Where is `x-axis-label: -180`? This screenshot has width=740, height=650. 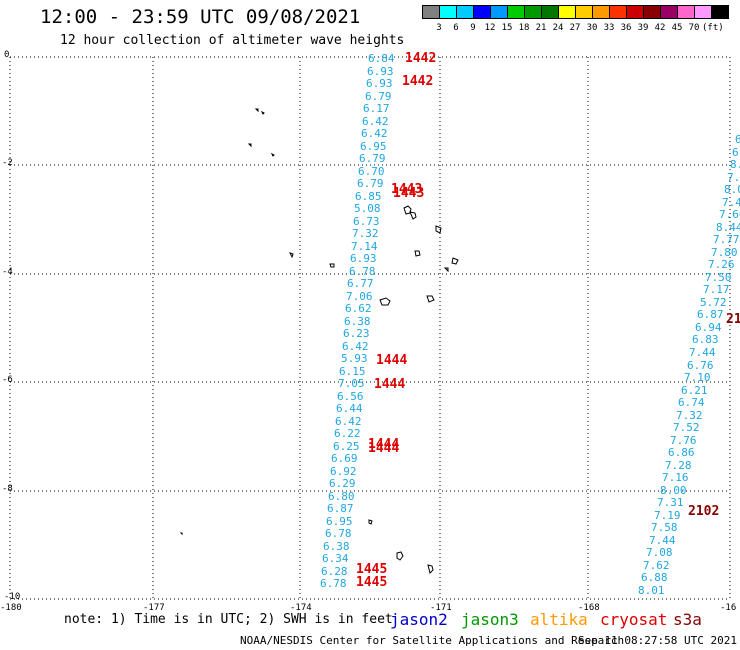 x-axis-label: -180 is located at coordinates (11, 608).